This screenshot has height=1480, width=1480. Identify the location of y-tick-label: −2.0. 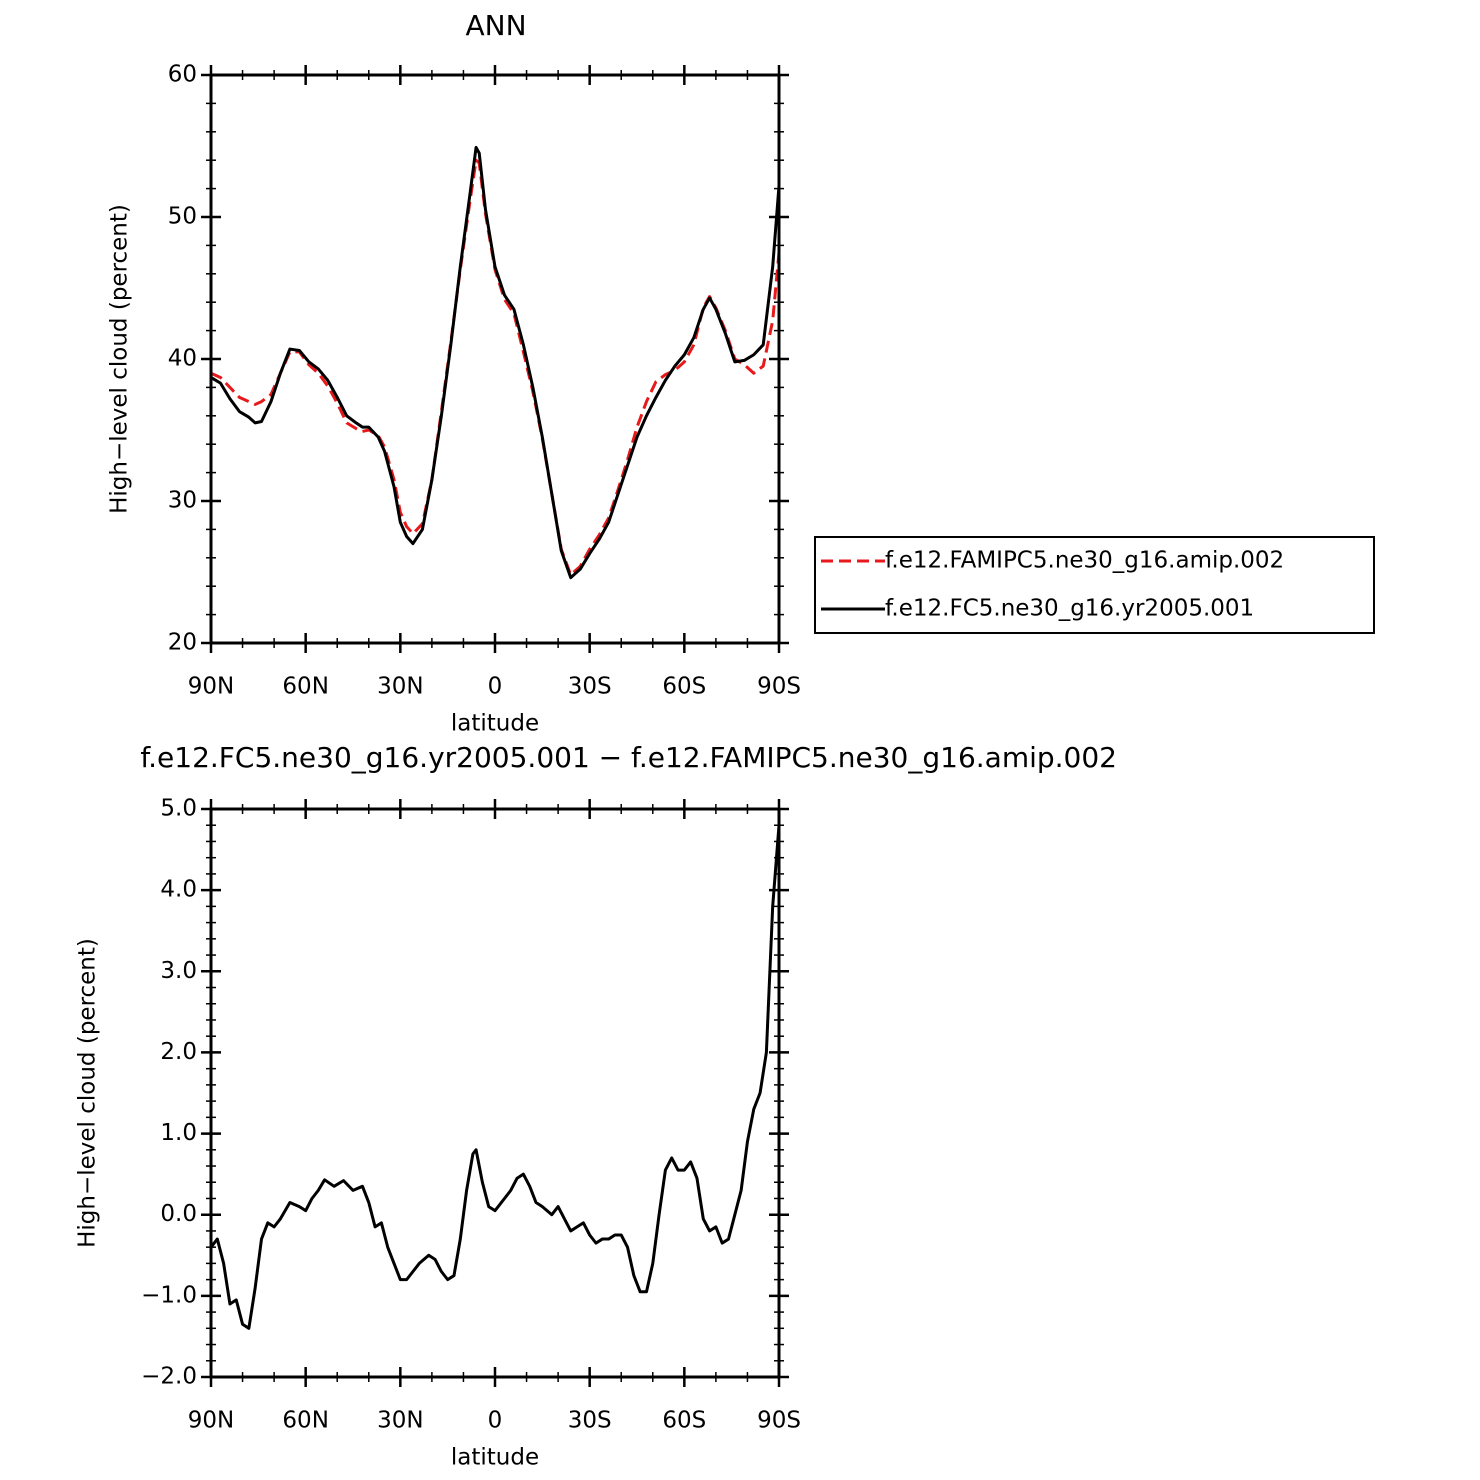
(169, 1377).